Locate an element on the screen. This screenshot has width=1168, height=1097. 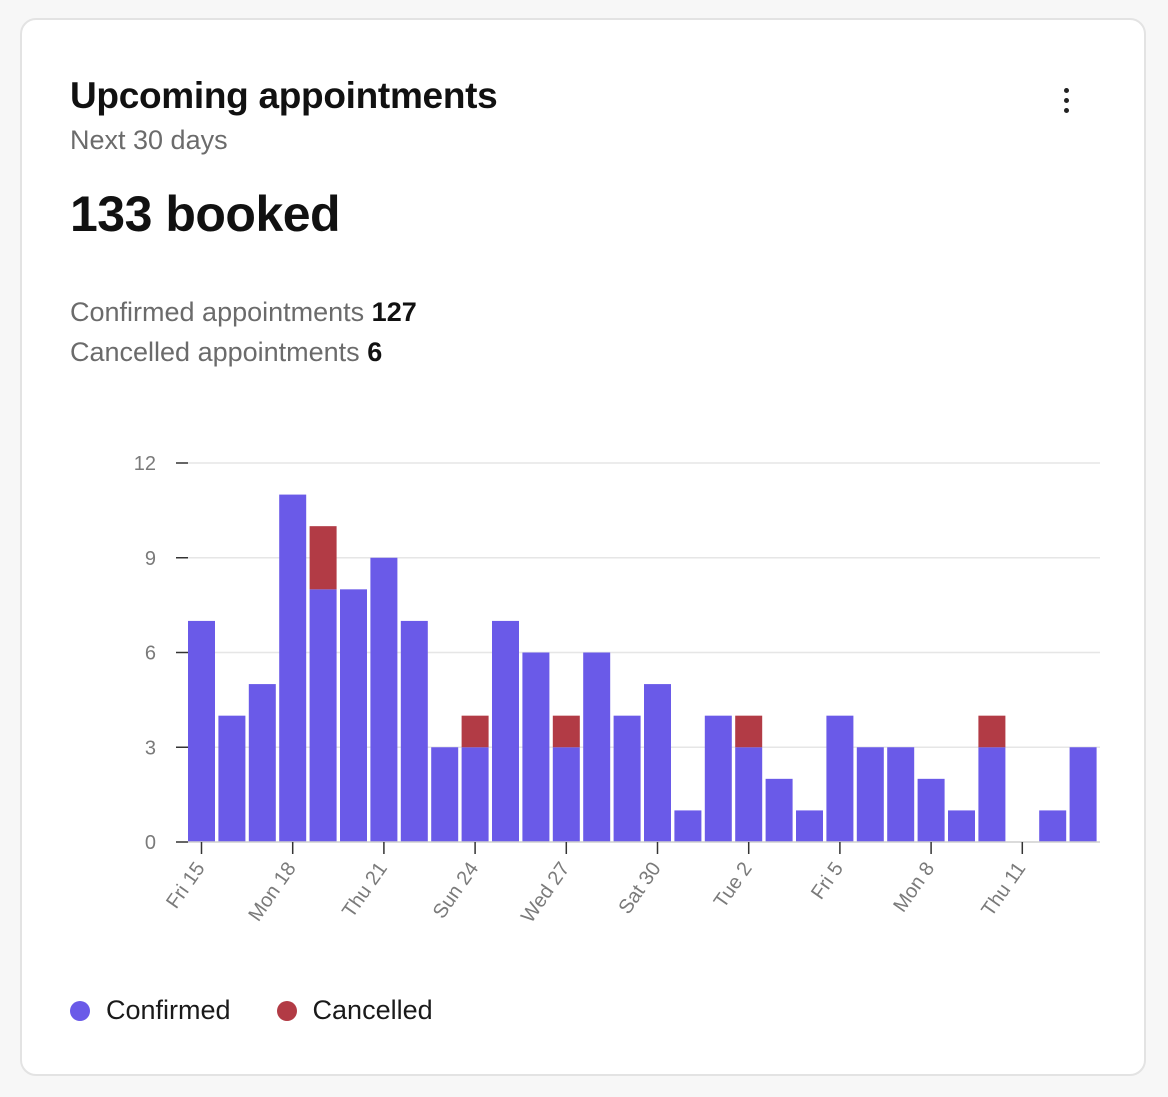
x-tick-label: Thu 21 is located at coordinates (365, 890).